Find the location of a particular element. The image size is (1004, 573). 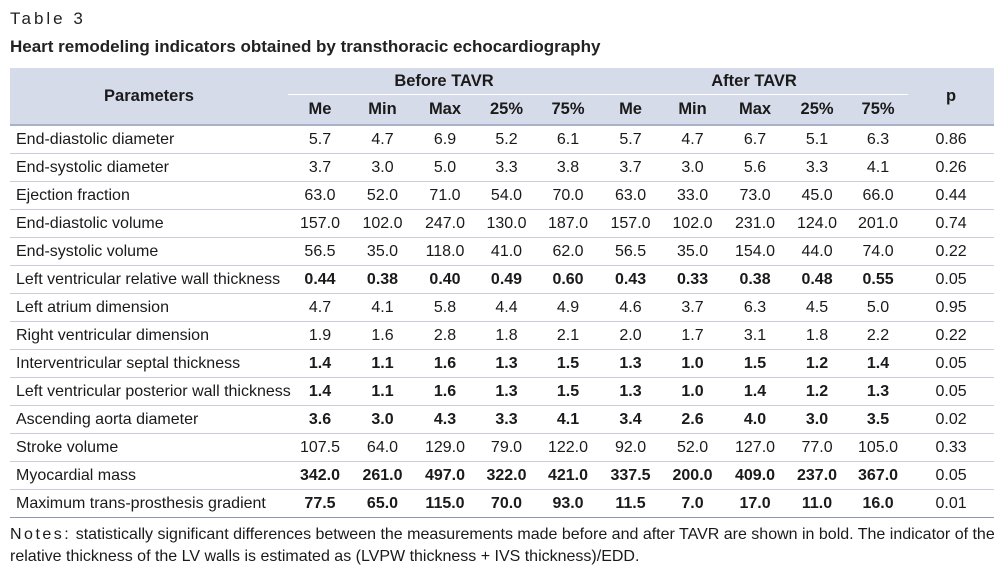

parameter-name: End-diastolic volume is located at coordinates (149, 223).